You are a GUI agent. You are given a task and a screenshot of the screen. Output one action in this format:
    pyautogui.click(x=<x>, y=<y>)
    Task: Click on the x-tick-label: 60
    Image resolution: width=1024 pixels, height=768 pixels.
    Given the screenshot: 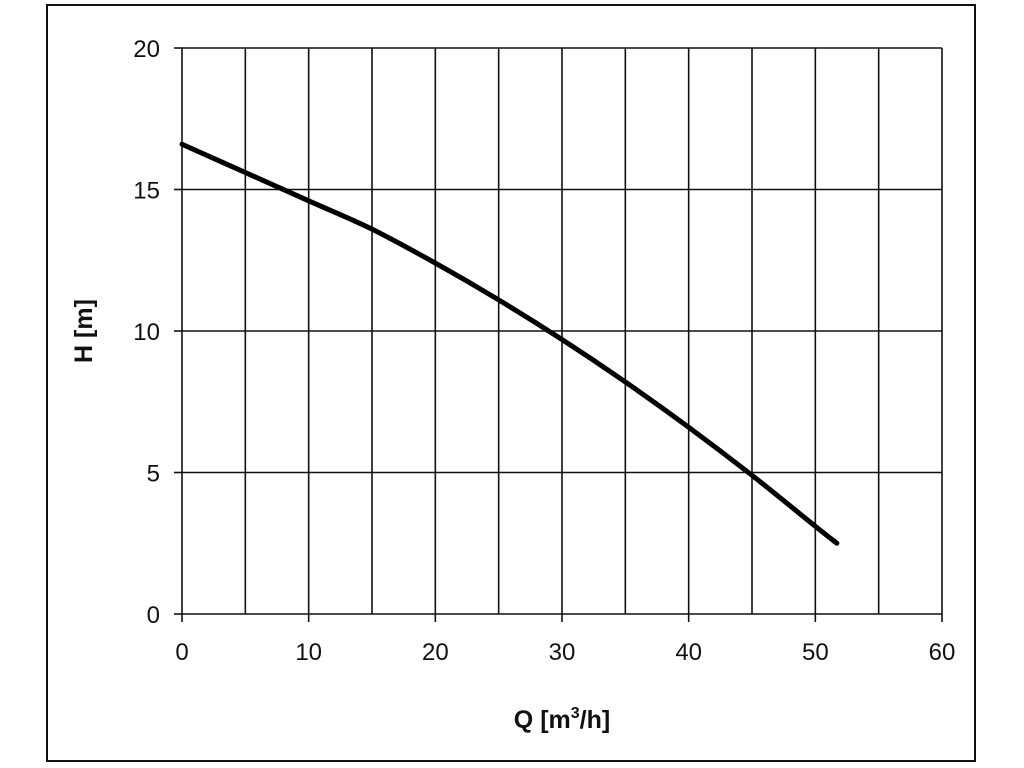 What is the action you would take?
    pyautogui.click(x=942, y=652)
    